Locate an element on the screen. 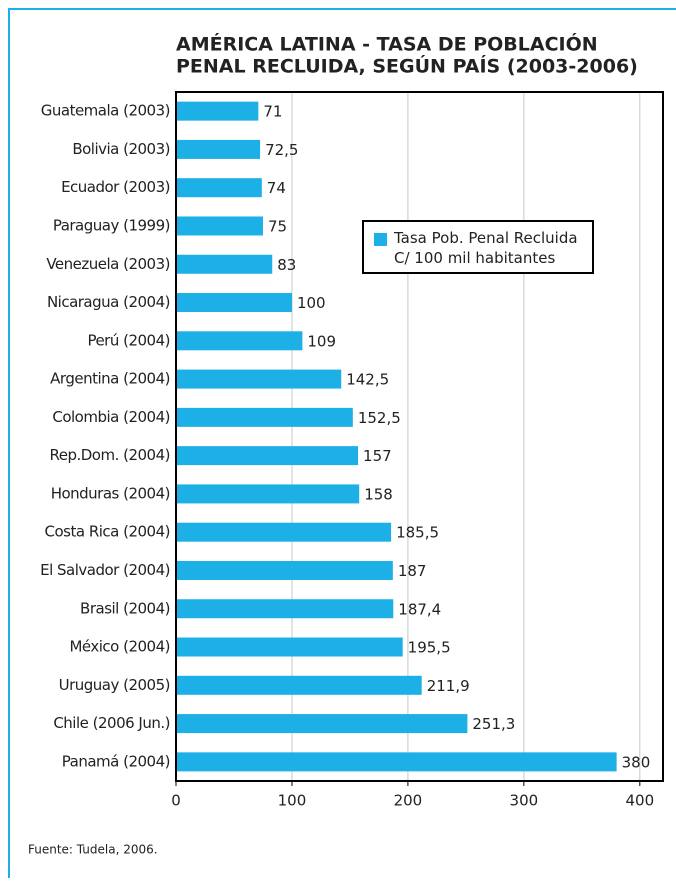 This screenshot has width=676, height=886. source: Fuente: Tudela, 2006. is located at coordinates (93, 850).